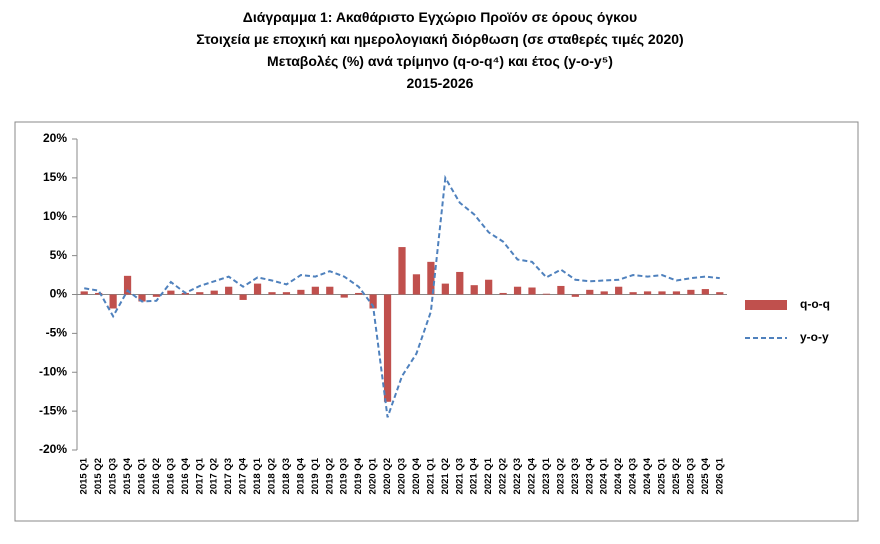 This screenshot has width=880, height=544. What do you see at coordinates (676, 476) in the screenshot?
I see `x-tick-label: 2025 Q2` at bounding box center [676, 476].